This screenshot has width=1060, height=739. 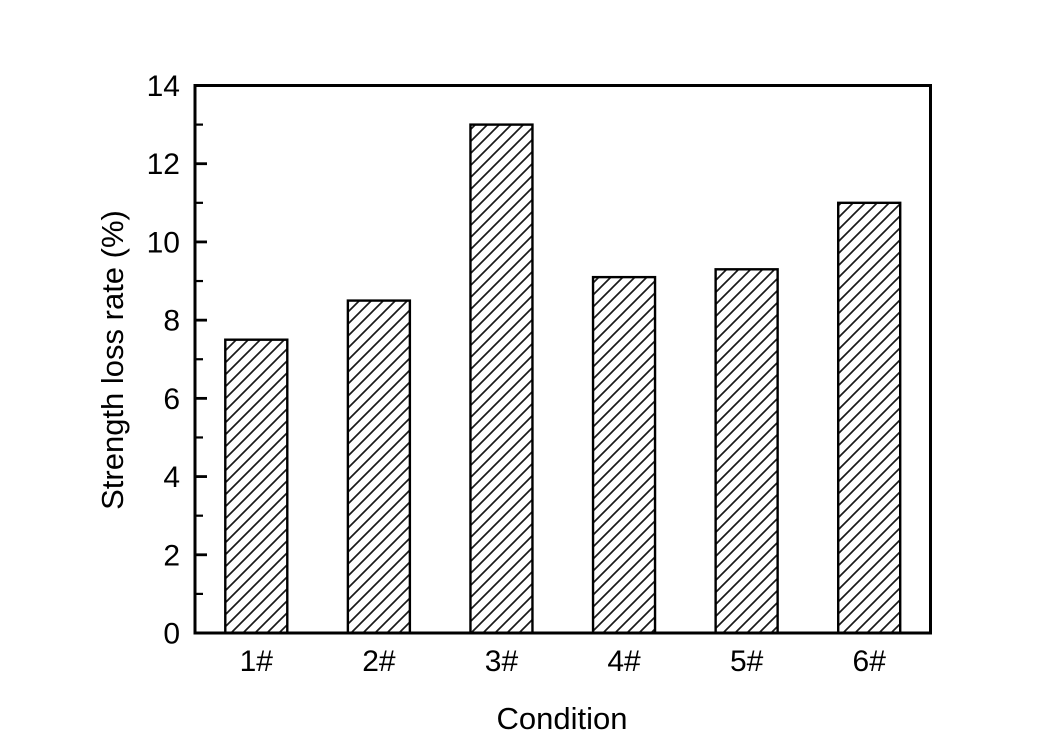 What do you see at coordinates (171, 634) in the screenshot?
I see `y-tick-label: 0` at bounding box center [171, 634].